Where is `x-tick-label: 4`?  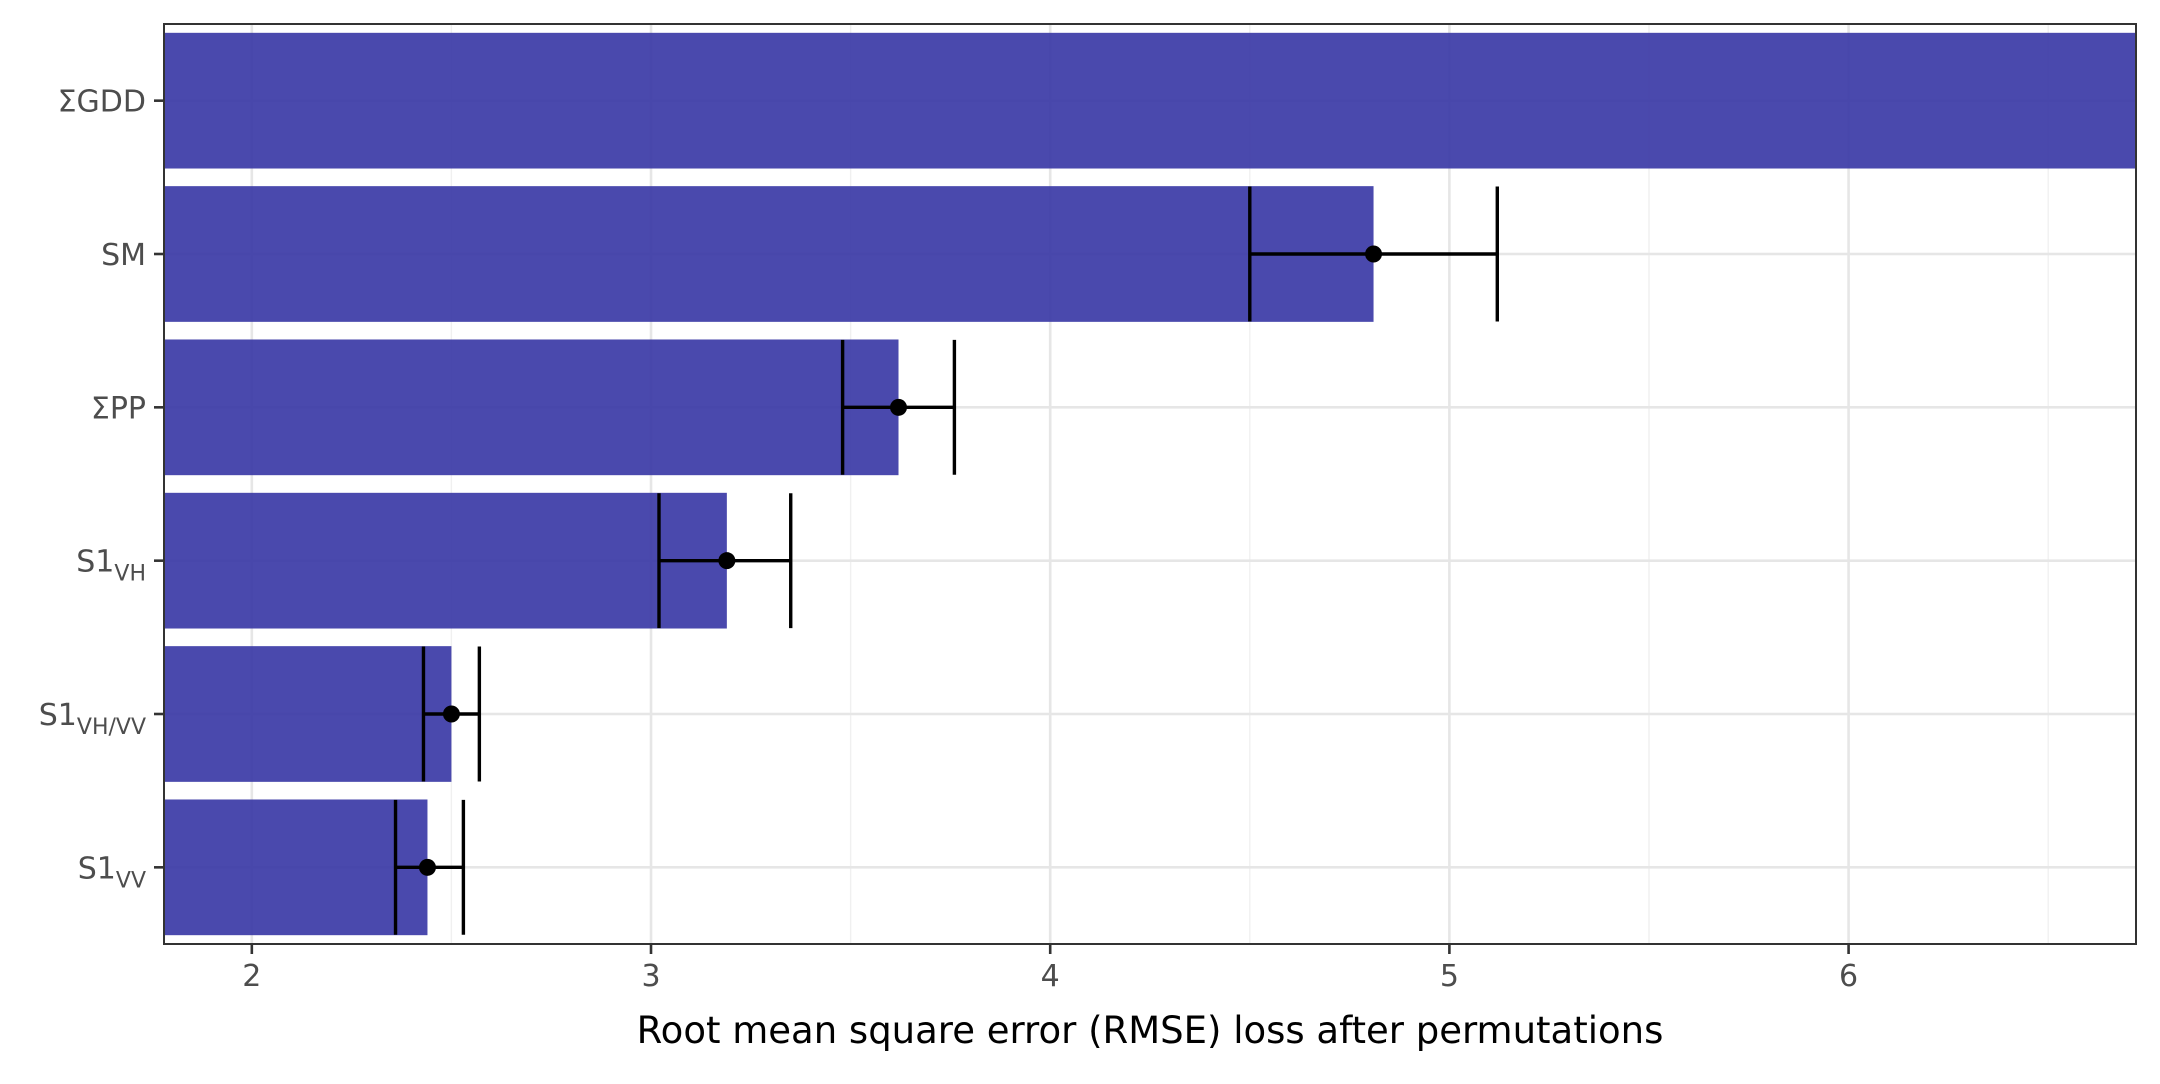
x-tick-label: 4 is located at coordinates (1050, 976).